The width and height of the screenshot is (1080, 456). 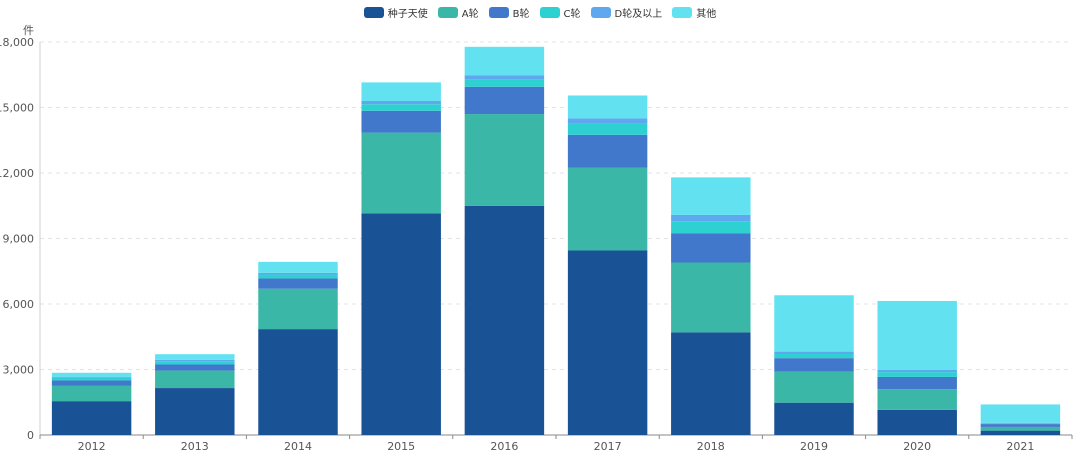 I want to click on x-tick-label: 2020, so click(x=917, y=446).